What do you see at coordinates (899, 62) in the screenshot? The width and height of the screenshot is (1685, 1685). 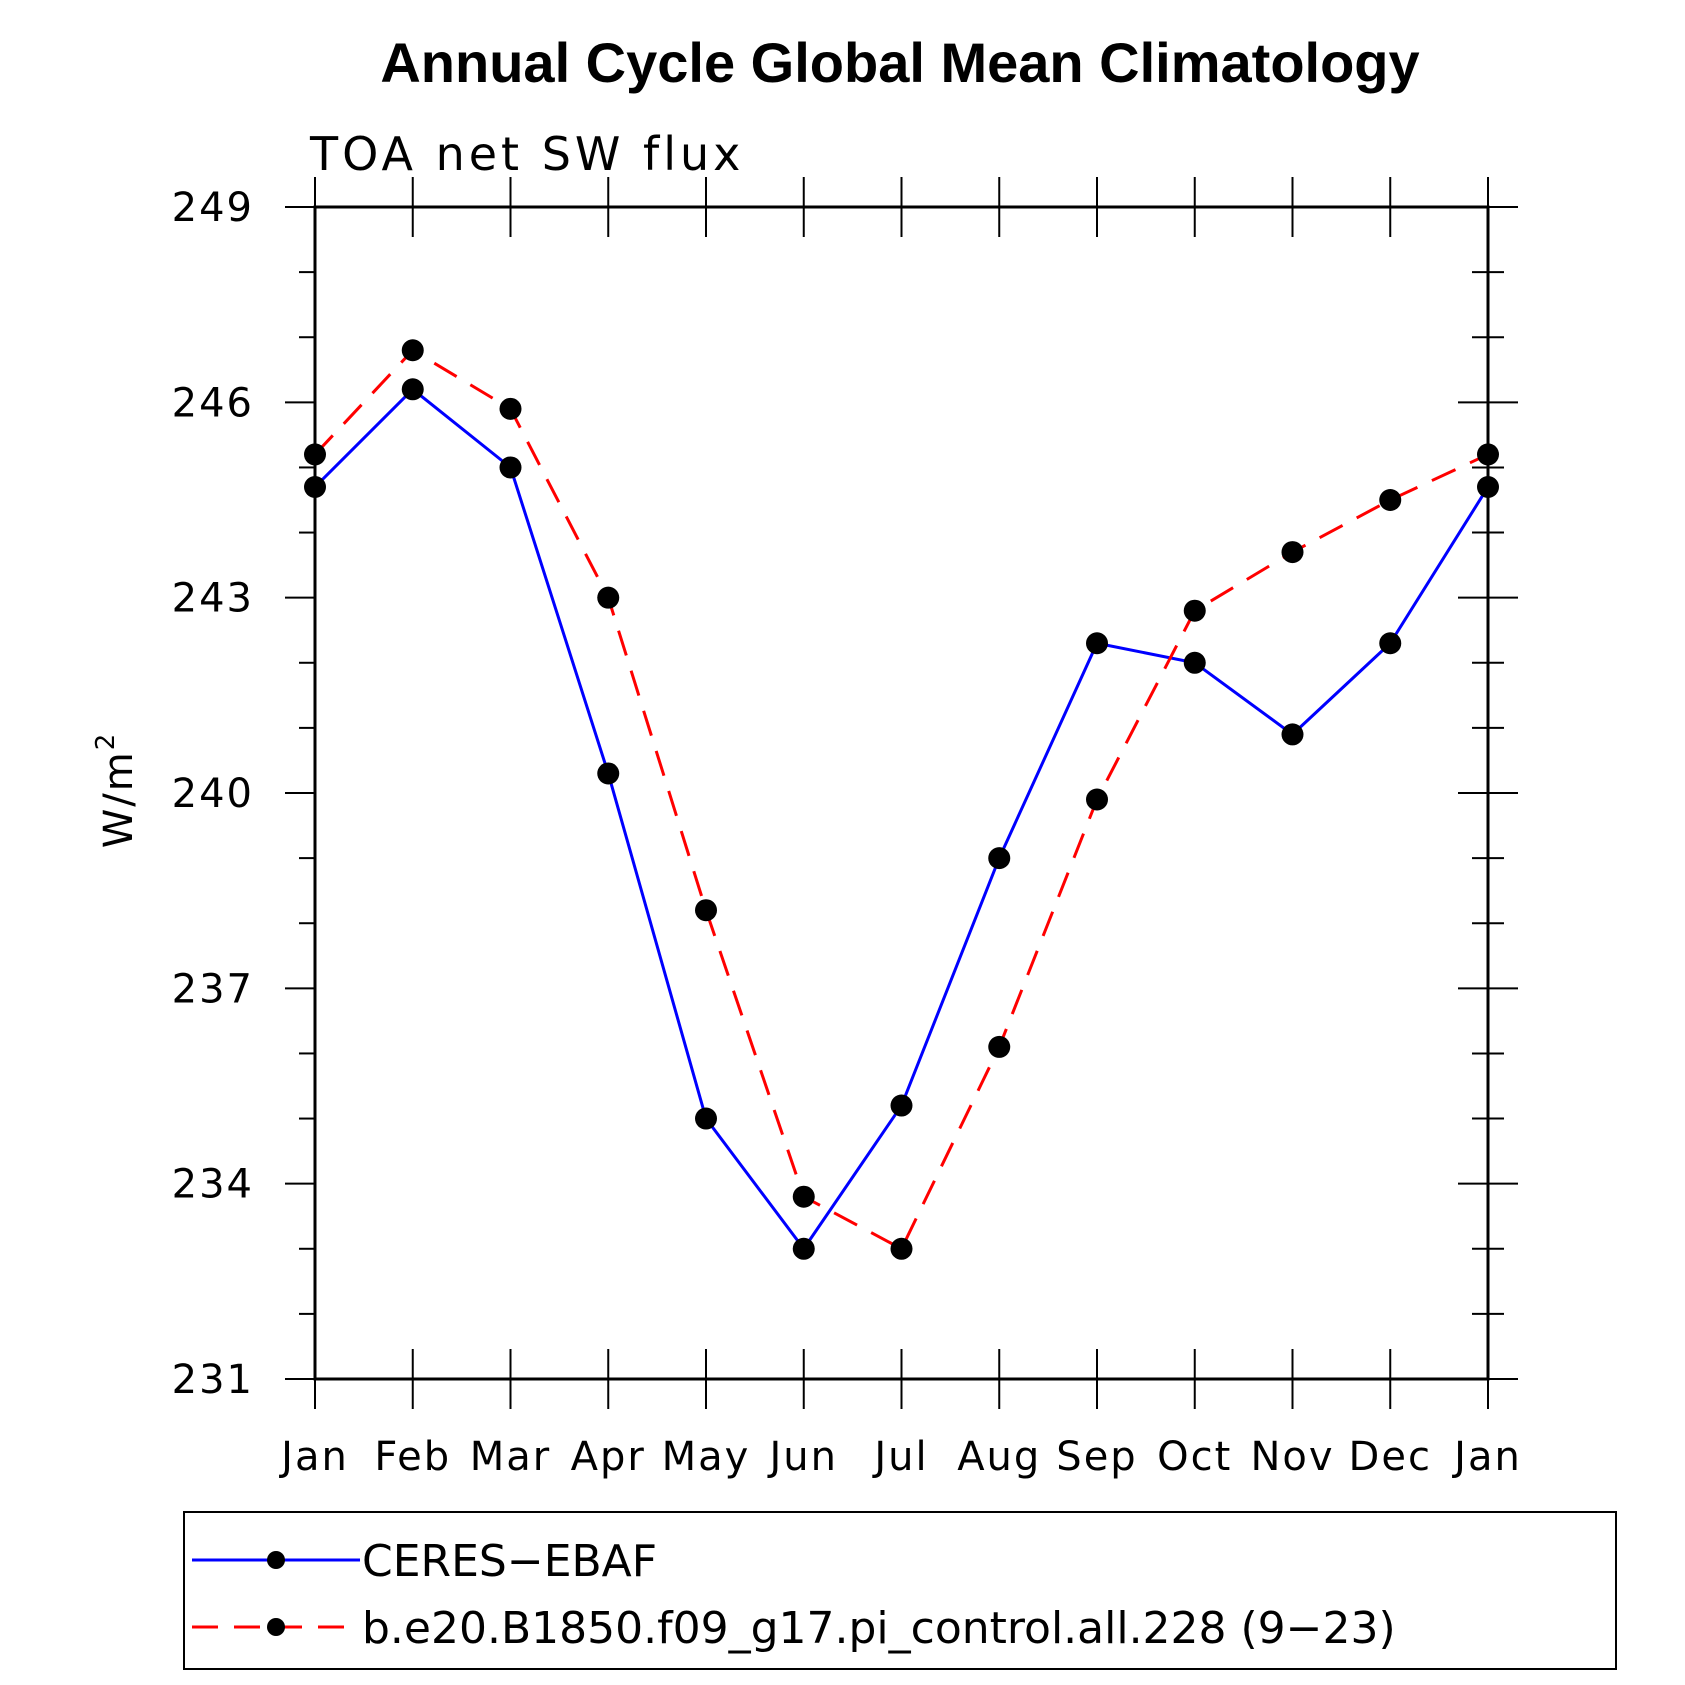 I see `chart-title: Annual Cycle Global Mean Climatology` at bounding box center [899, 62].